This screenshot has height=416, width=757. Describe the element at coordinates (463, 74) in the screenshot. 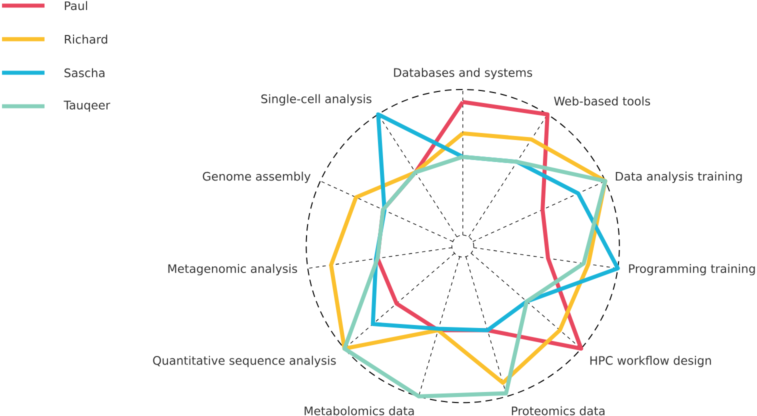

I see `spoke-label: Databases and systems` at that location.